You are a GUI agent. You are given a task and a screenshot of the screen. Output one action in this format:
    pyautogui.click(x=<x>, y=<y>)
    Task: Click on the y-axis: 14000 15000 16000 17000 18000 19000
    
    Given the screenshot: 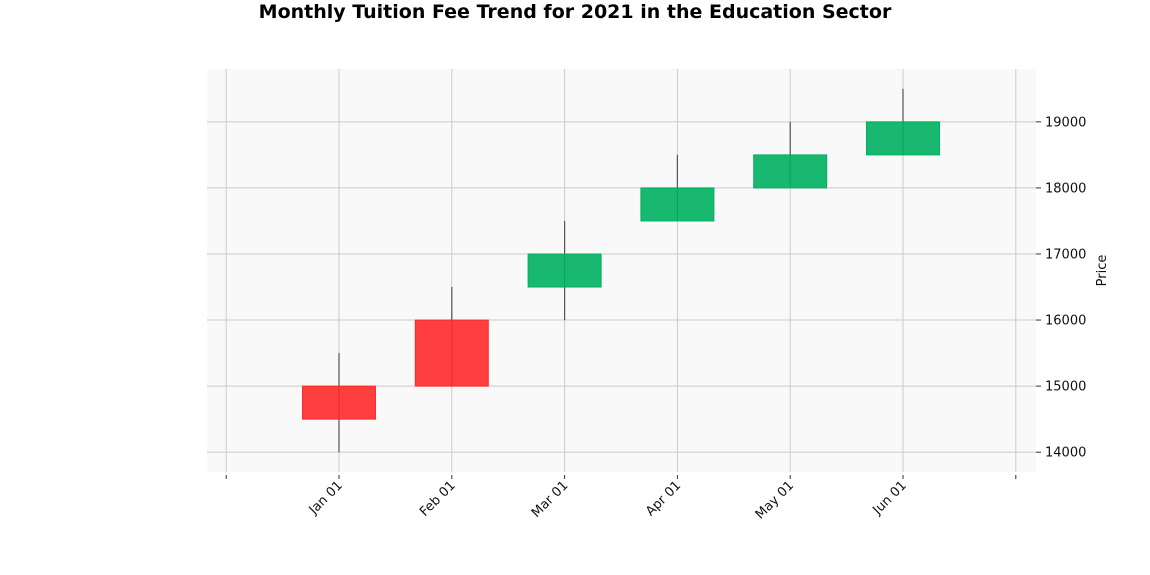 What is the action you would take?
    pyautogui.click(x=1061, y=288)
    